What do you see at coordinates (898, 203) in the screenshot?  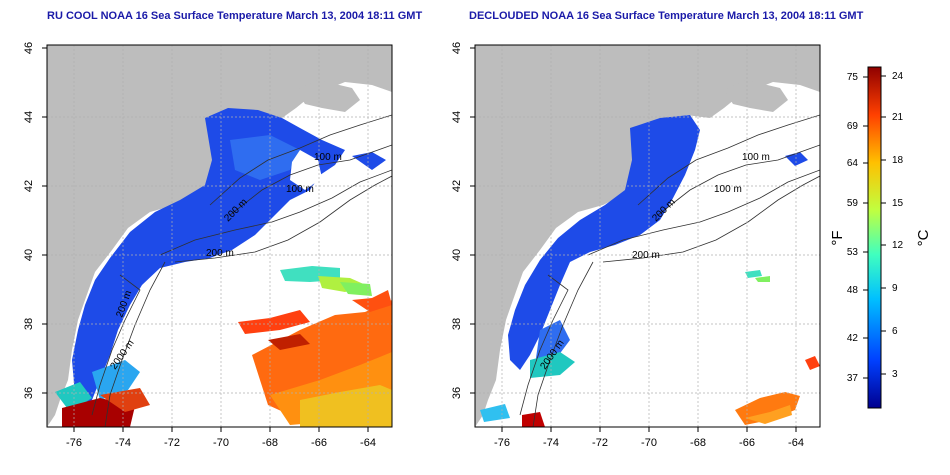 I see `celsius-tick: 15` at bounding box center [898, 203].